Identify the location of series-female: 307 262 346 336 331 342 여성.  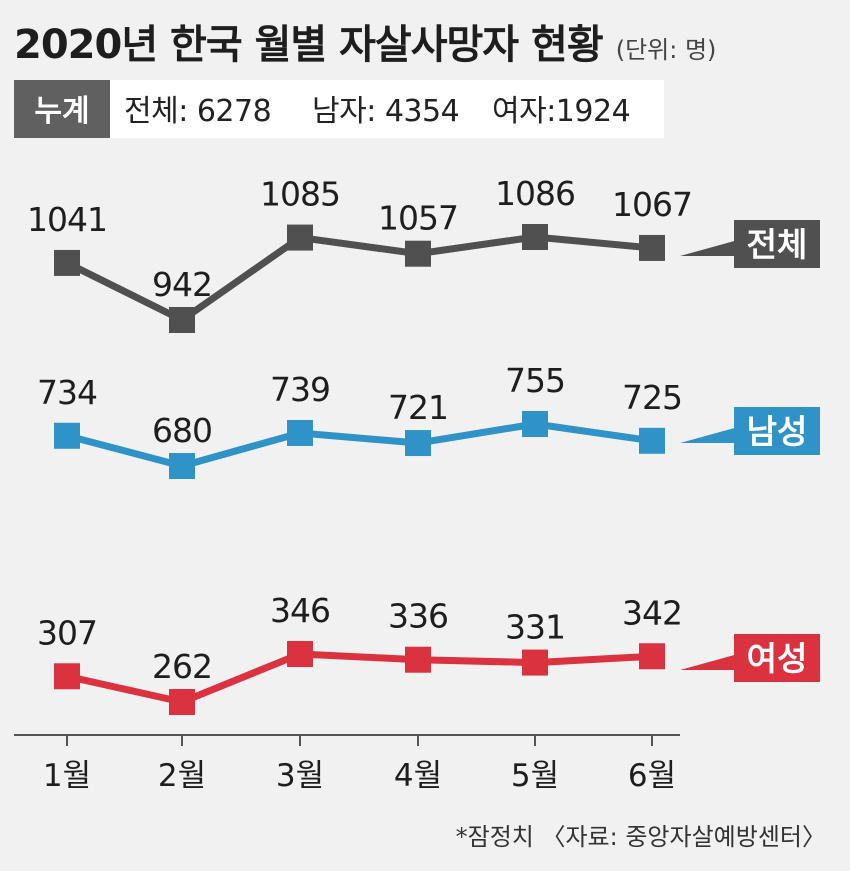
(428, 653).